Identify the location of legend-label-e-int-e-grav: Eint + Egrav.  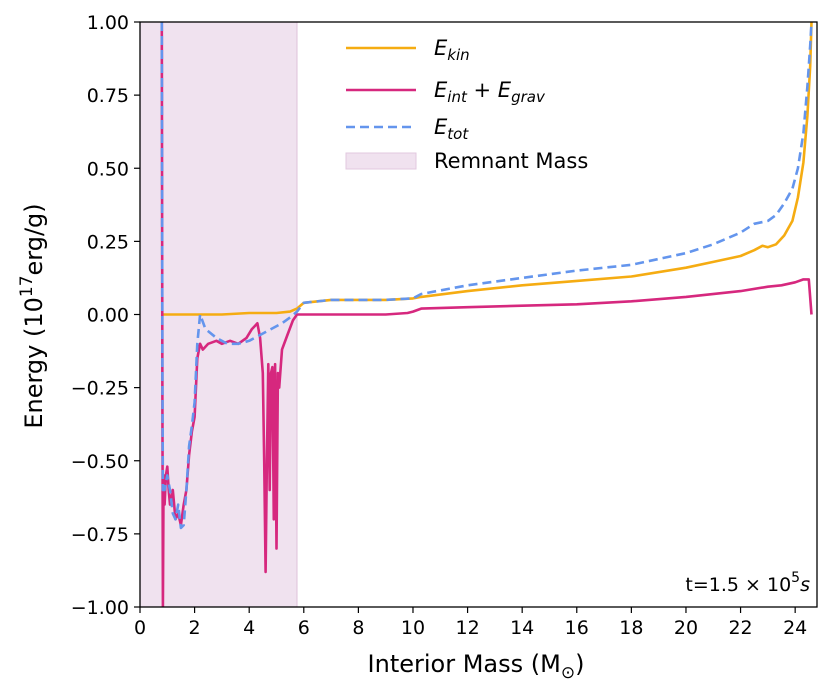
(490, 92).